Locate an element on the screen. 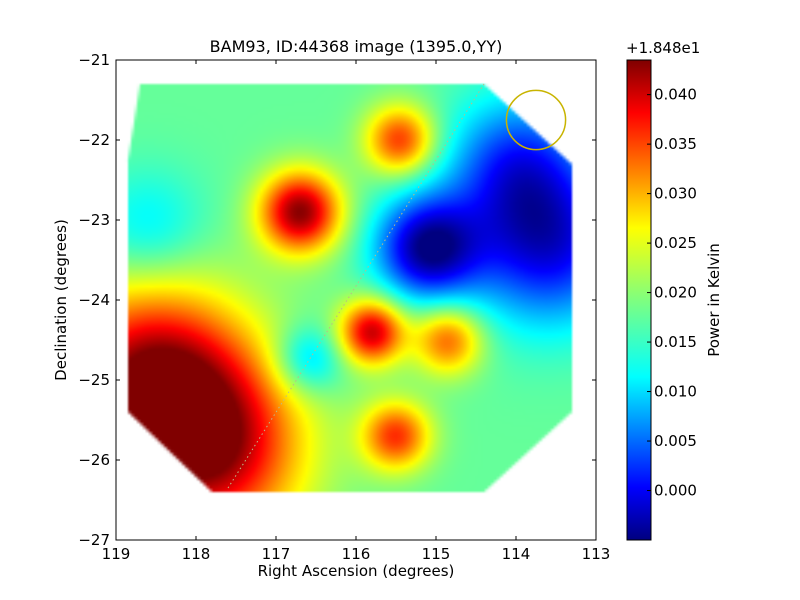 The width and height of the screenshot is (800, 600). colorbar-gradient is located at coordinates (639, 300).